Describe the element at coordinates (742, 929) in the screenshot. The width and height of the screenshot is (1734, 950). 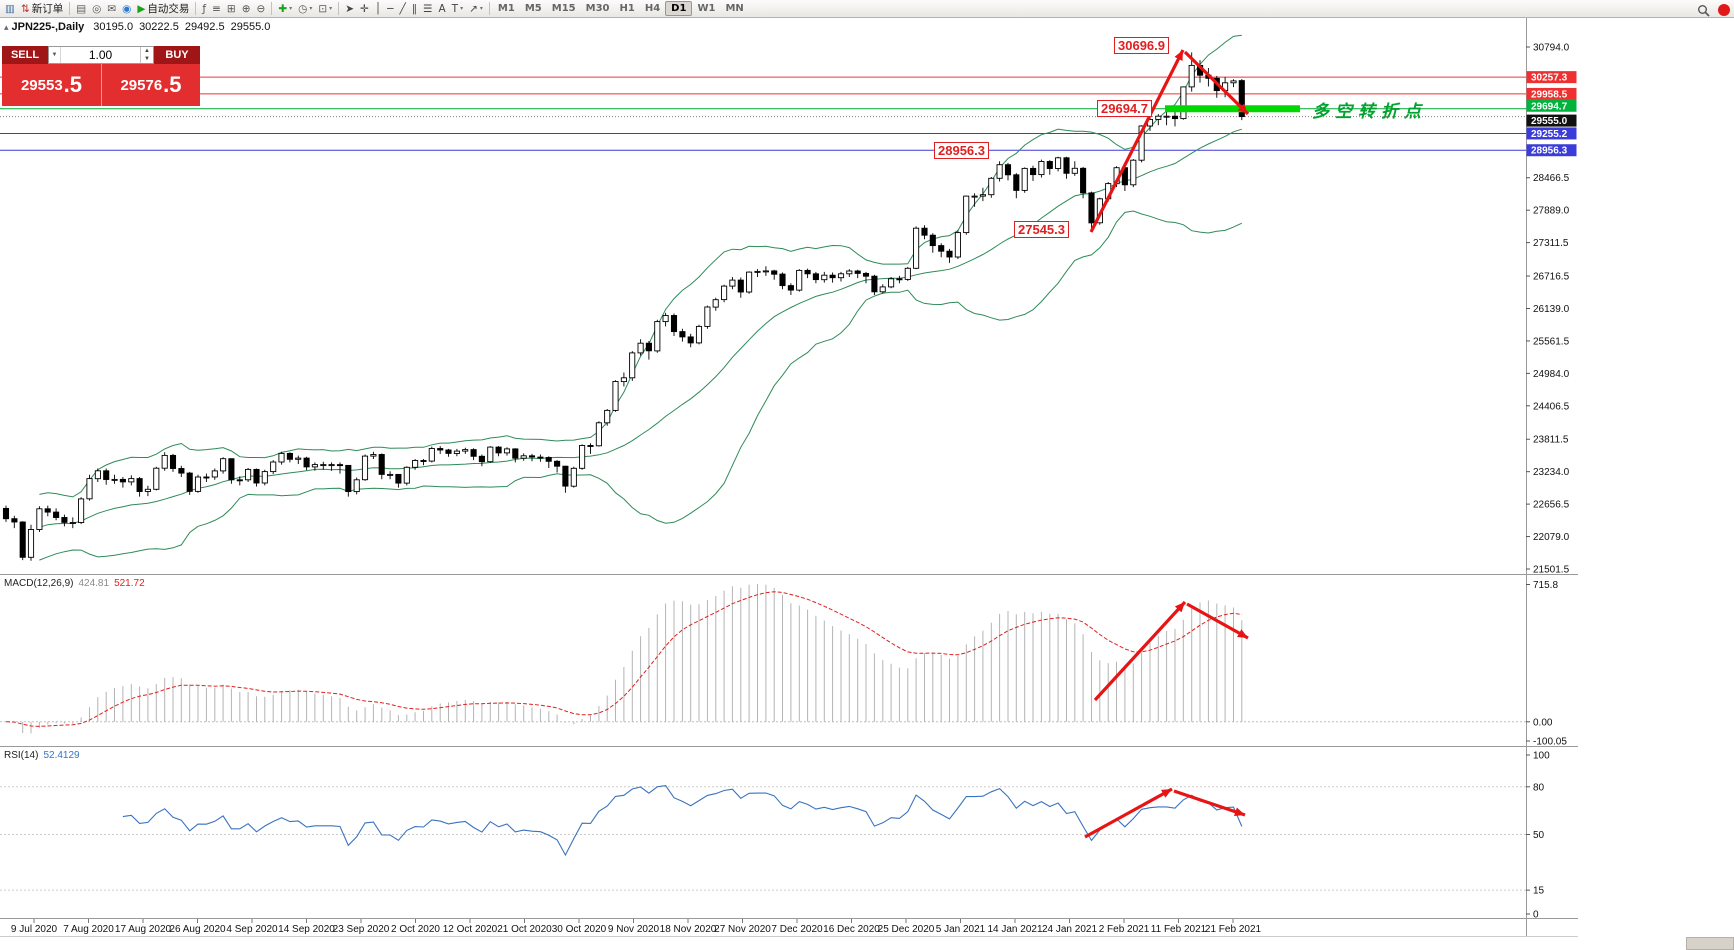
I see `date-tick-label: 27 Nov 2020` at that location.